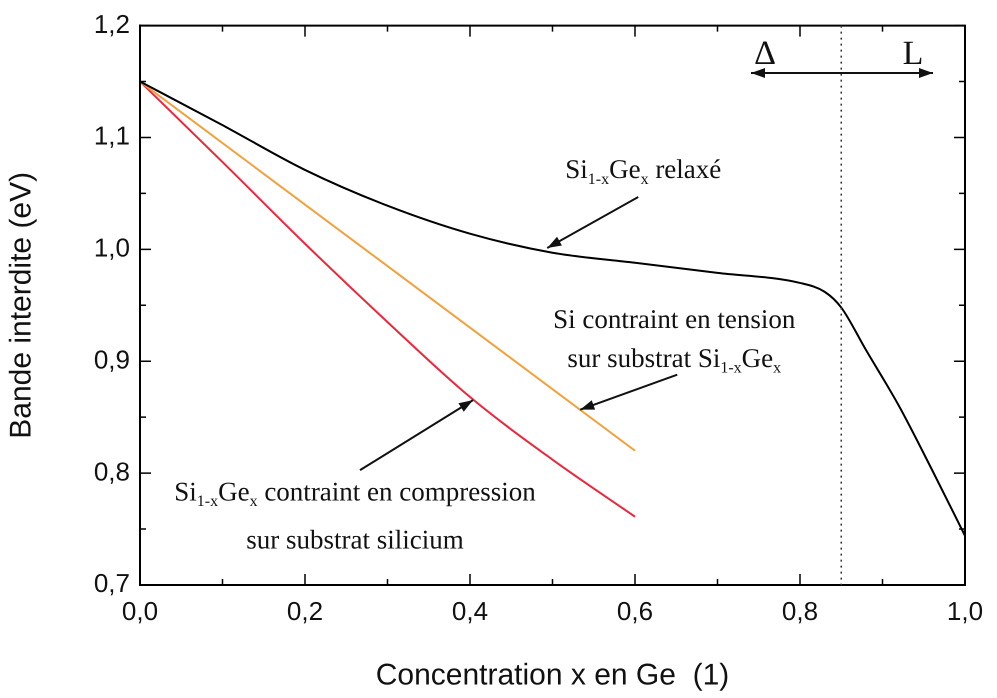  What do you see at coordinates (140, 611) in the screenshot?
I see `x-tick-label: 0,0` at bounding box center [140, 611].